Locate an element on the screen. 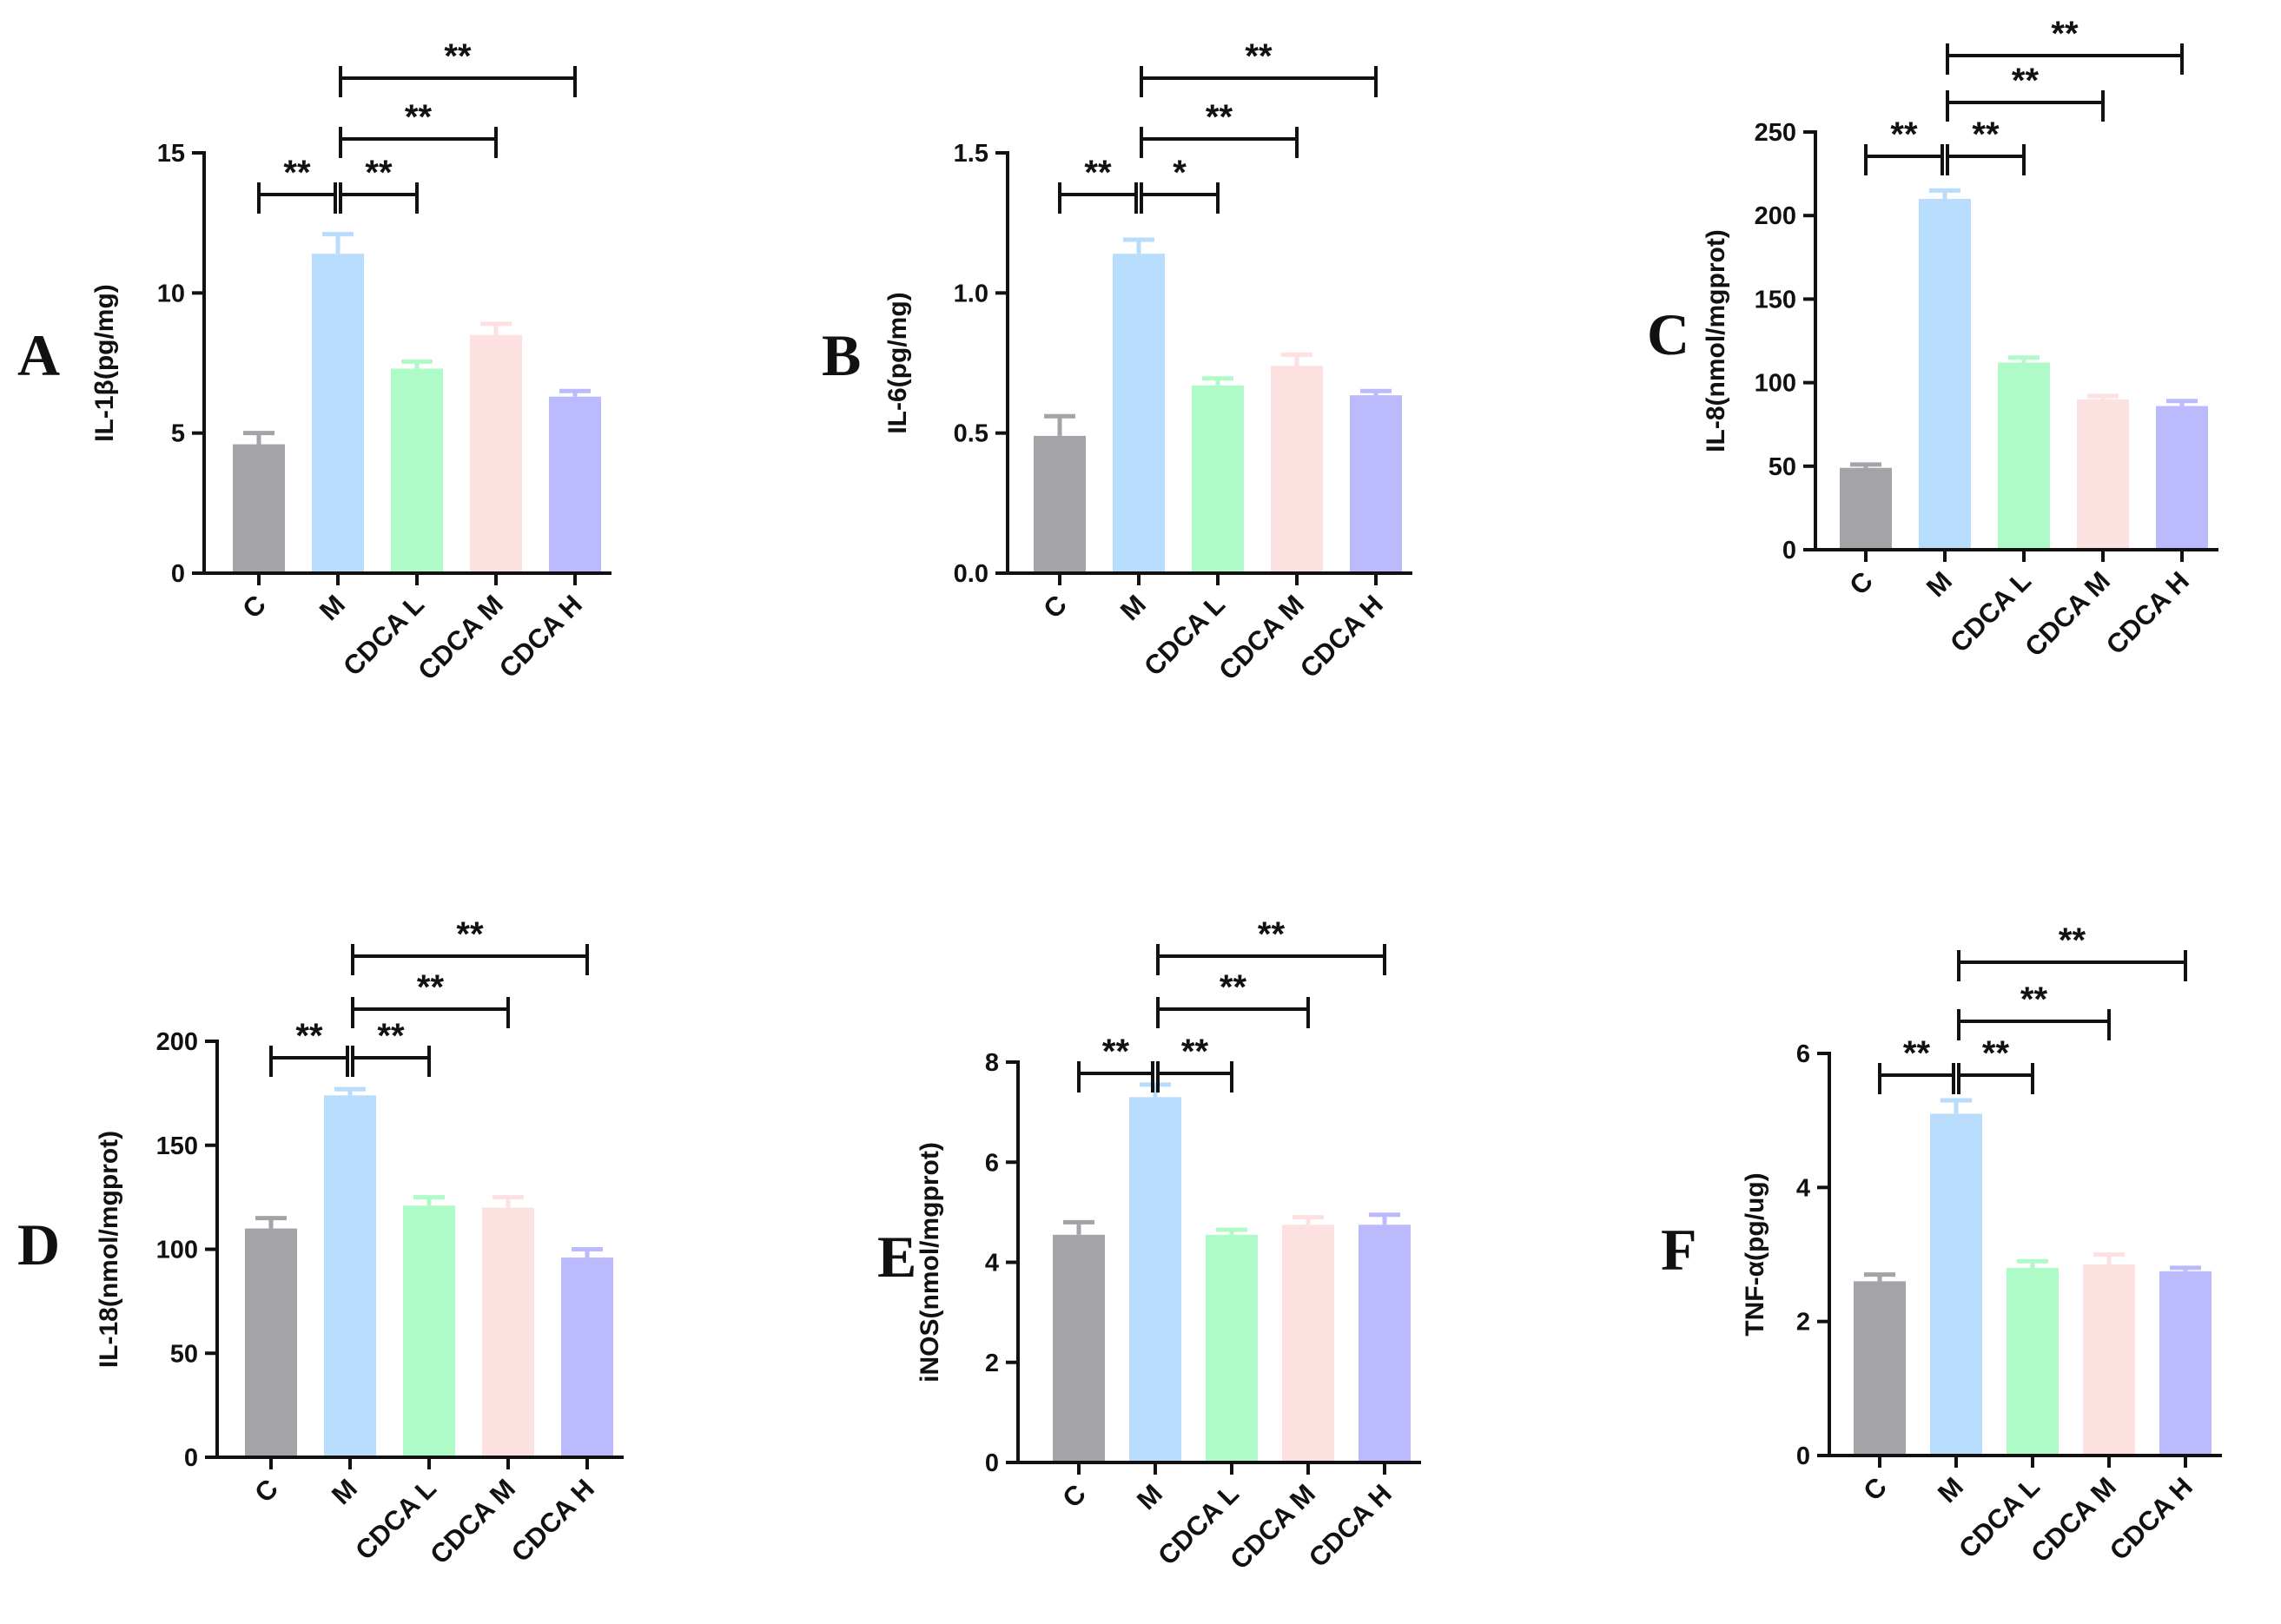  y-tick-label: 50 is located at coordinates (184, 1354).